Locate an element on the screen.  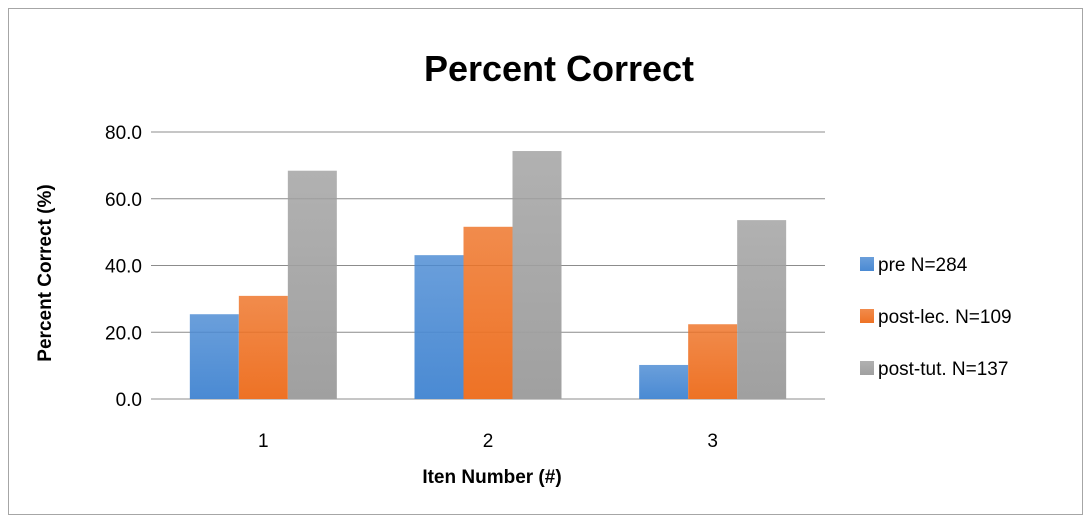
y-tick-label: 20.0 is located at coordinates (123, 333).